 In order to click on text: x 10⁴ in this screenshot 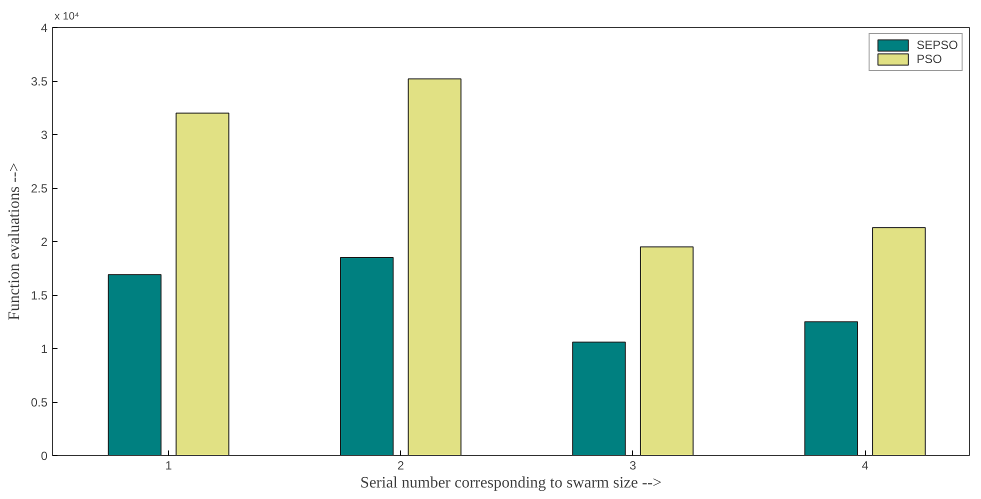, I will do `click(67, 16)`.